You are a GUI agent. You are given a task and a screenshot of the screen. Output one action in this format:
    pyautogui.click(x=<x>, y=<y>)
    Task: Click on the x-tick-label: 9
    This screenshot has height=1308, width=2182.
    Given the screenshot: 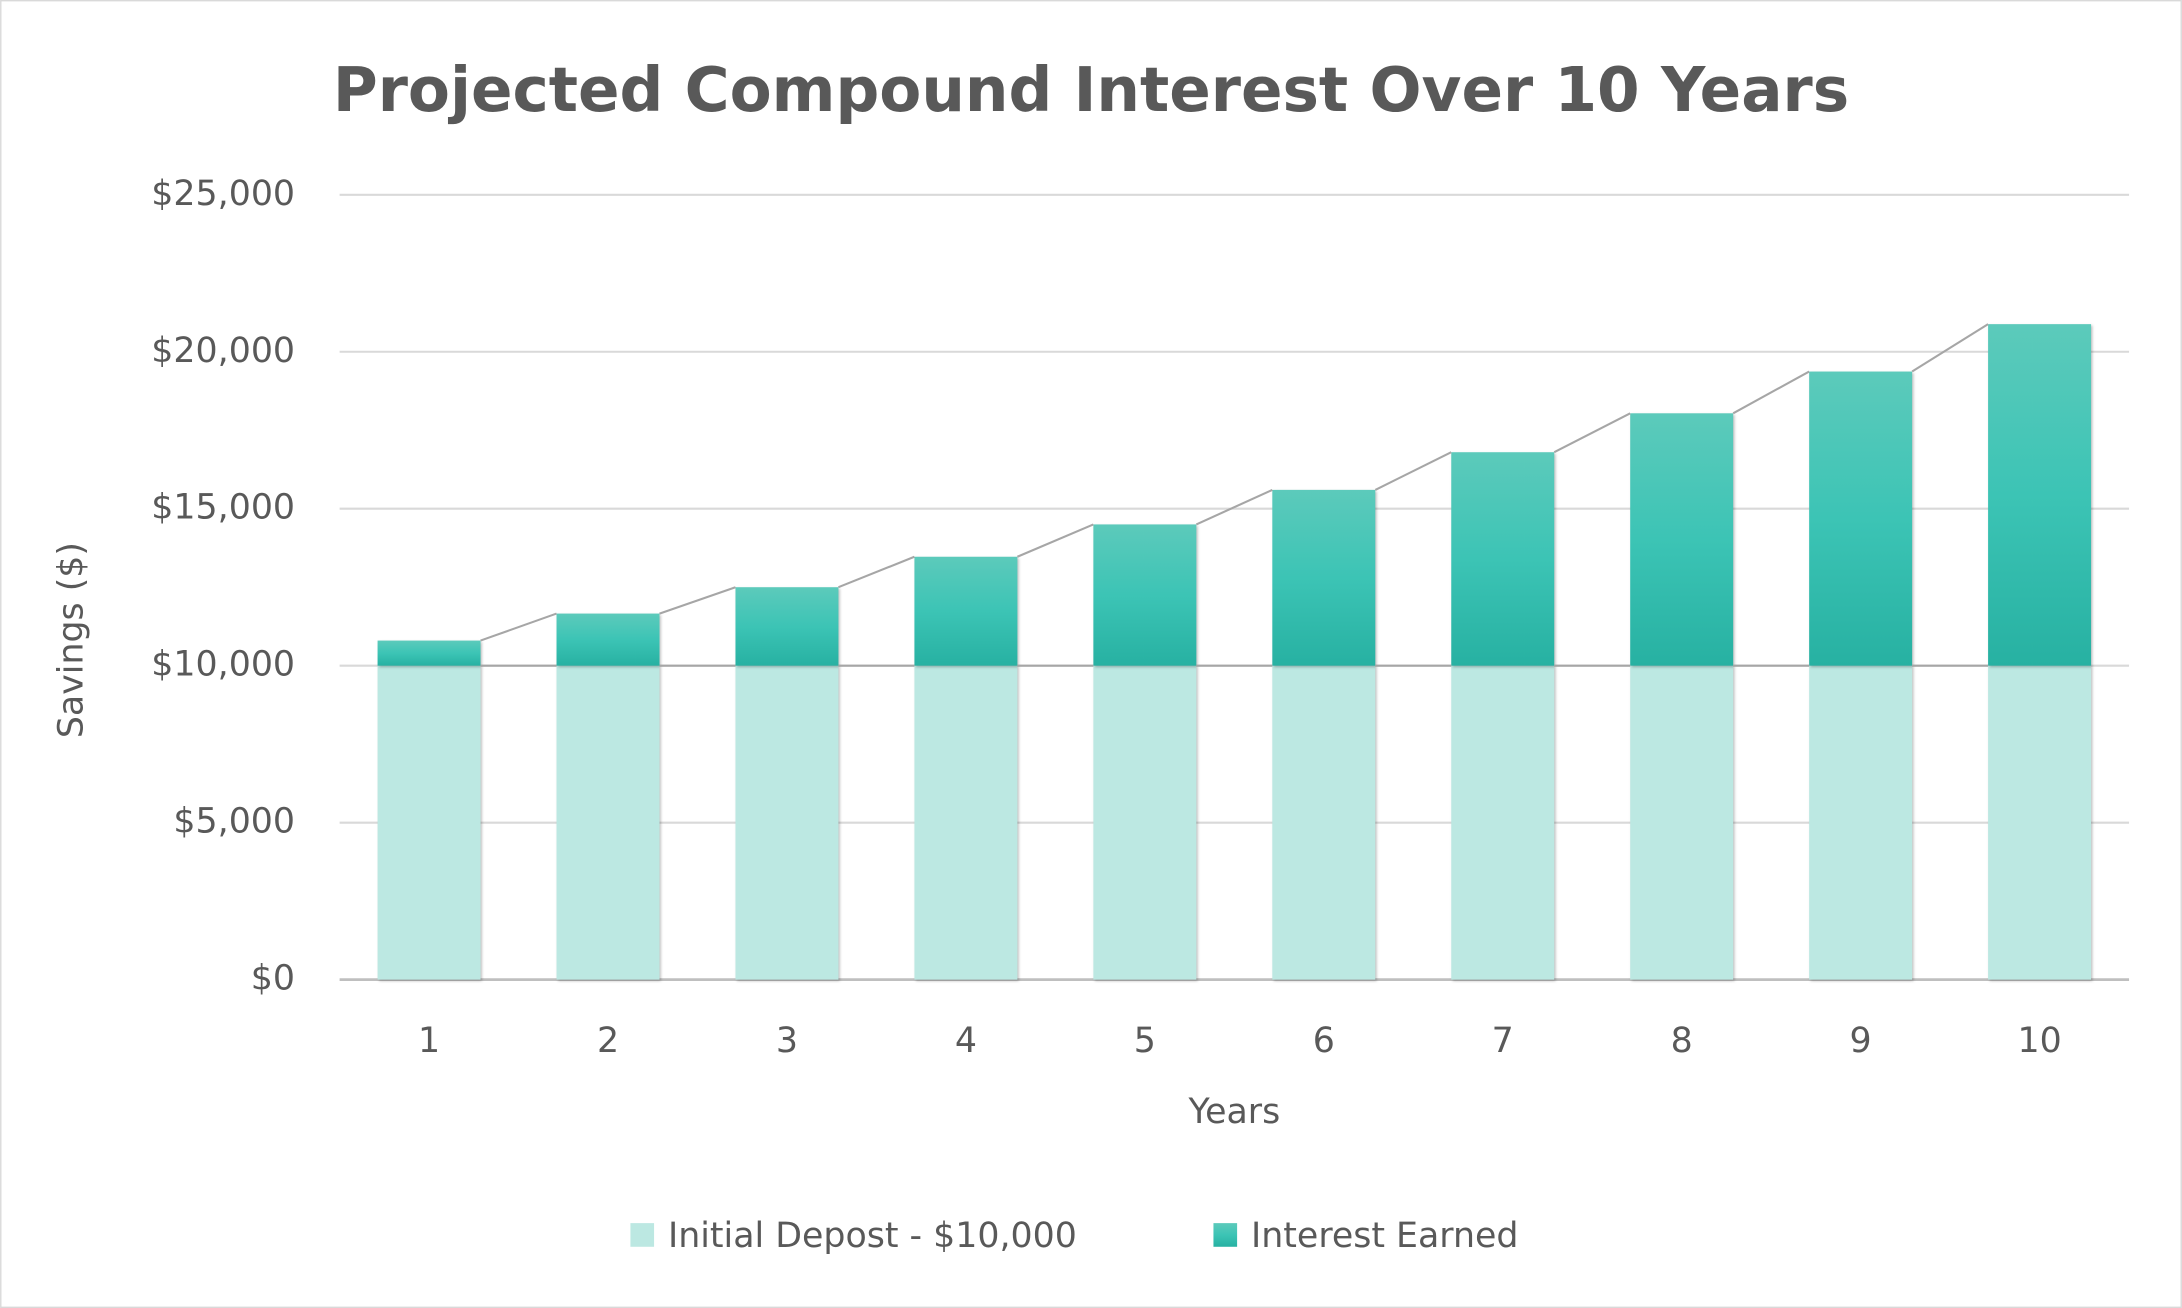 What is the action you would take?
    pyautogui.click(x=1861, y=1041)
    